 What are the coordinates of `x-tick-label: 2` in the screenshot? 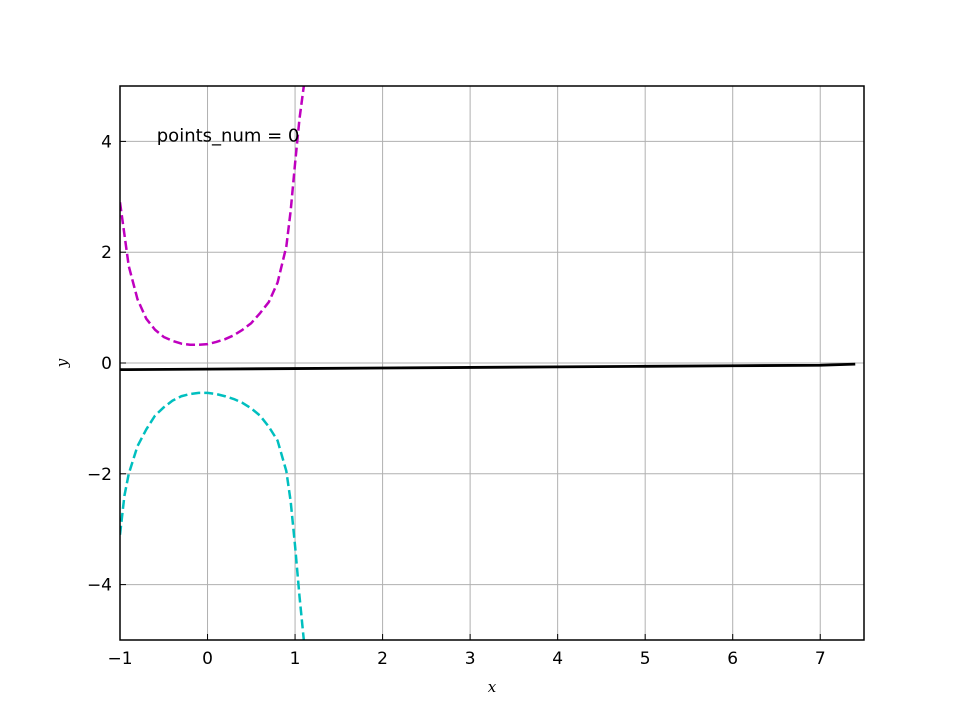 It's located at (382, 659).